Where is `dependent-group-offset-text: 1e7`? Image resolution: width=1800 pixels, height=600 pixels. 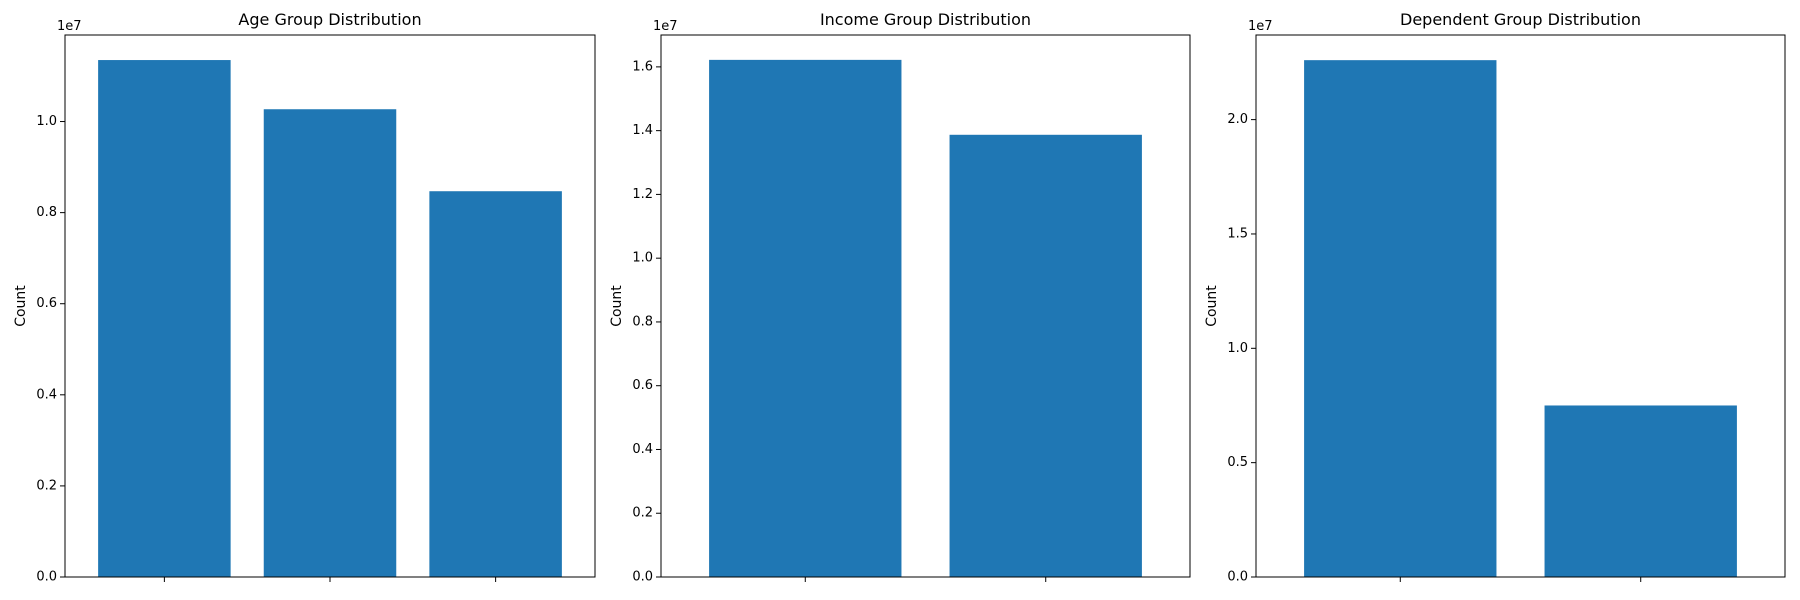
dependent-group-offset-text: 1e7 is located at coordinates (1260, 26).